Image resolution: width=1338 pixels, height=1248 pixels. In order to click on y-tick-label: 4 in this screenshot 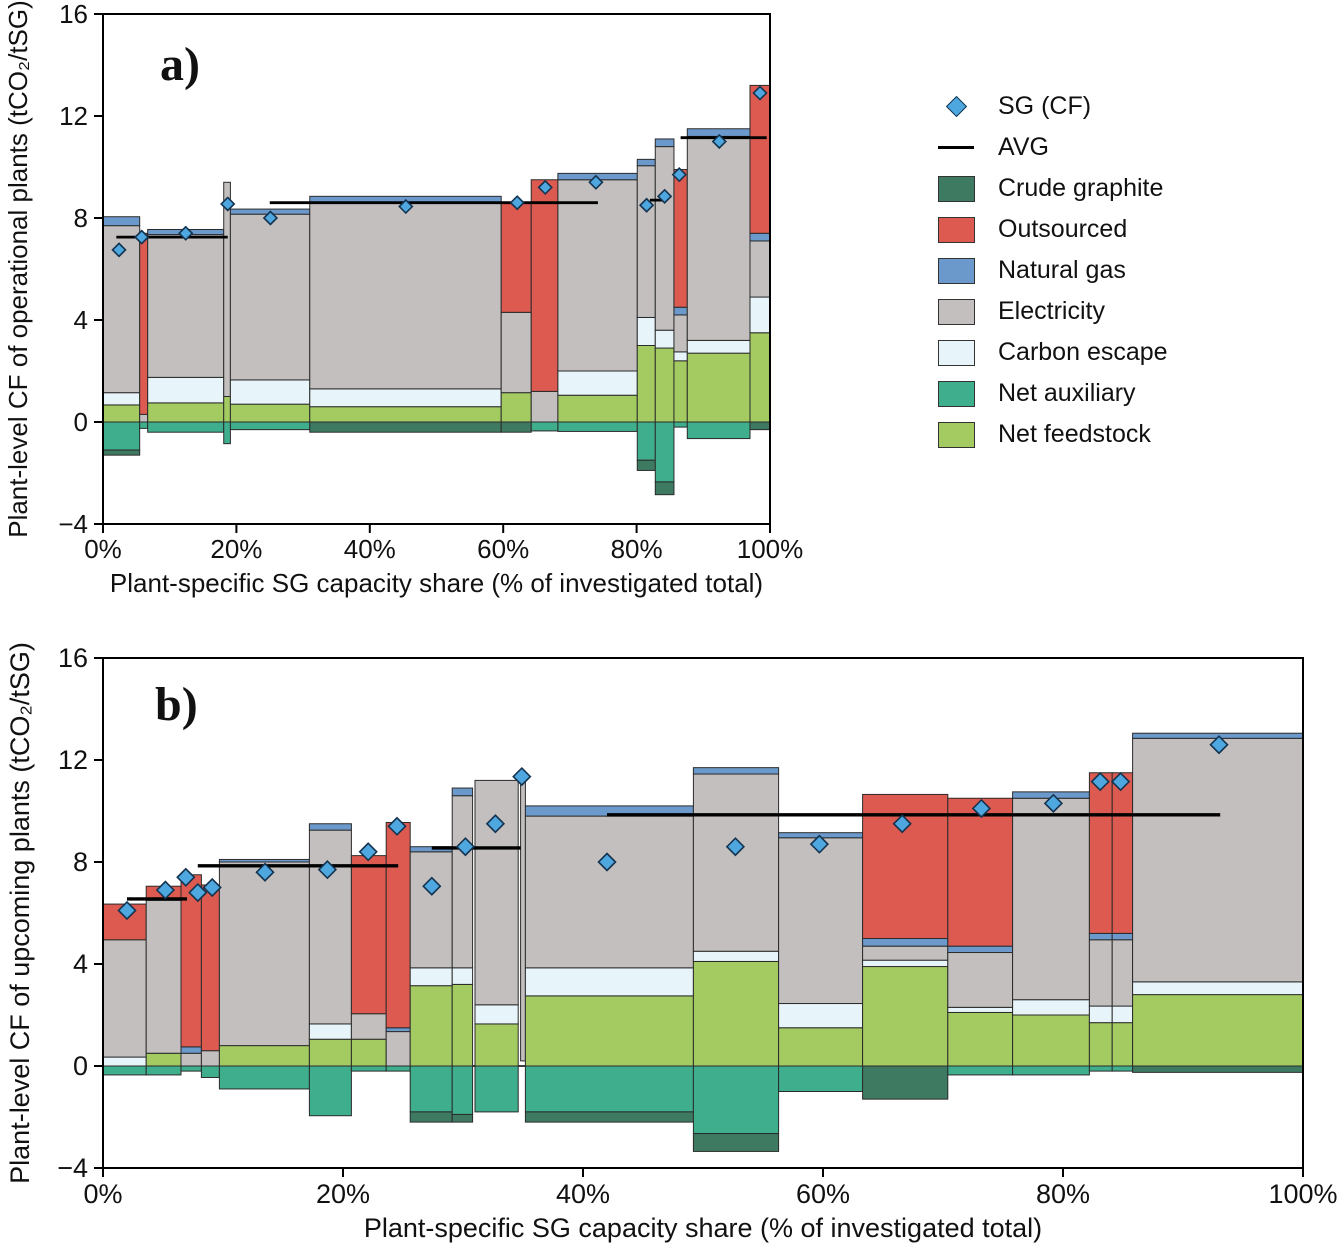, I will do `click(80, 964)`.